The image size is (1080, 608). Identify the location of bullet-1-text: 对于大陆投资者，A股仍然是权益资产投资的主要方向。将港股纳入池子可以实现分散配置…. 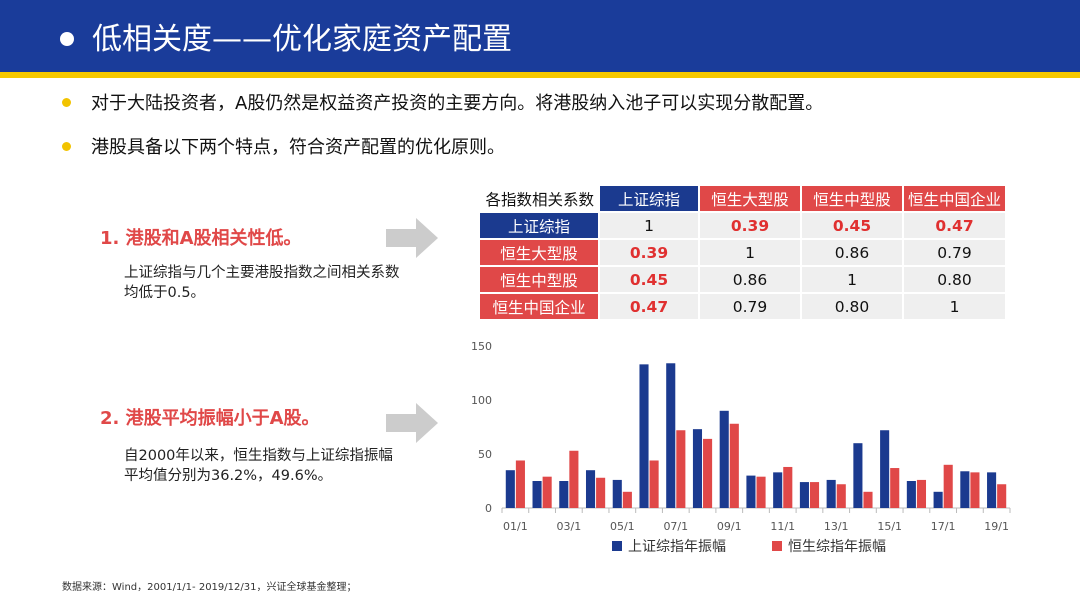
(457, 103).